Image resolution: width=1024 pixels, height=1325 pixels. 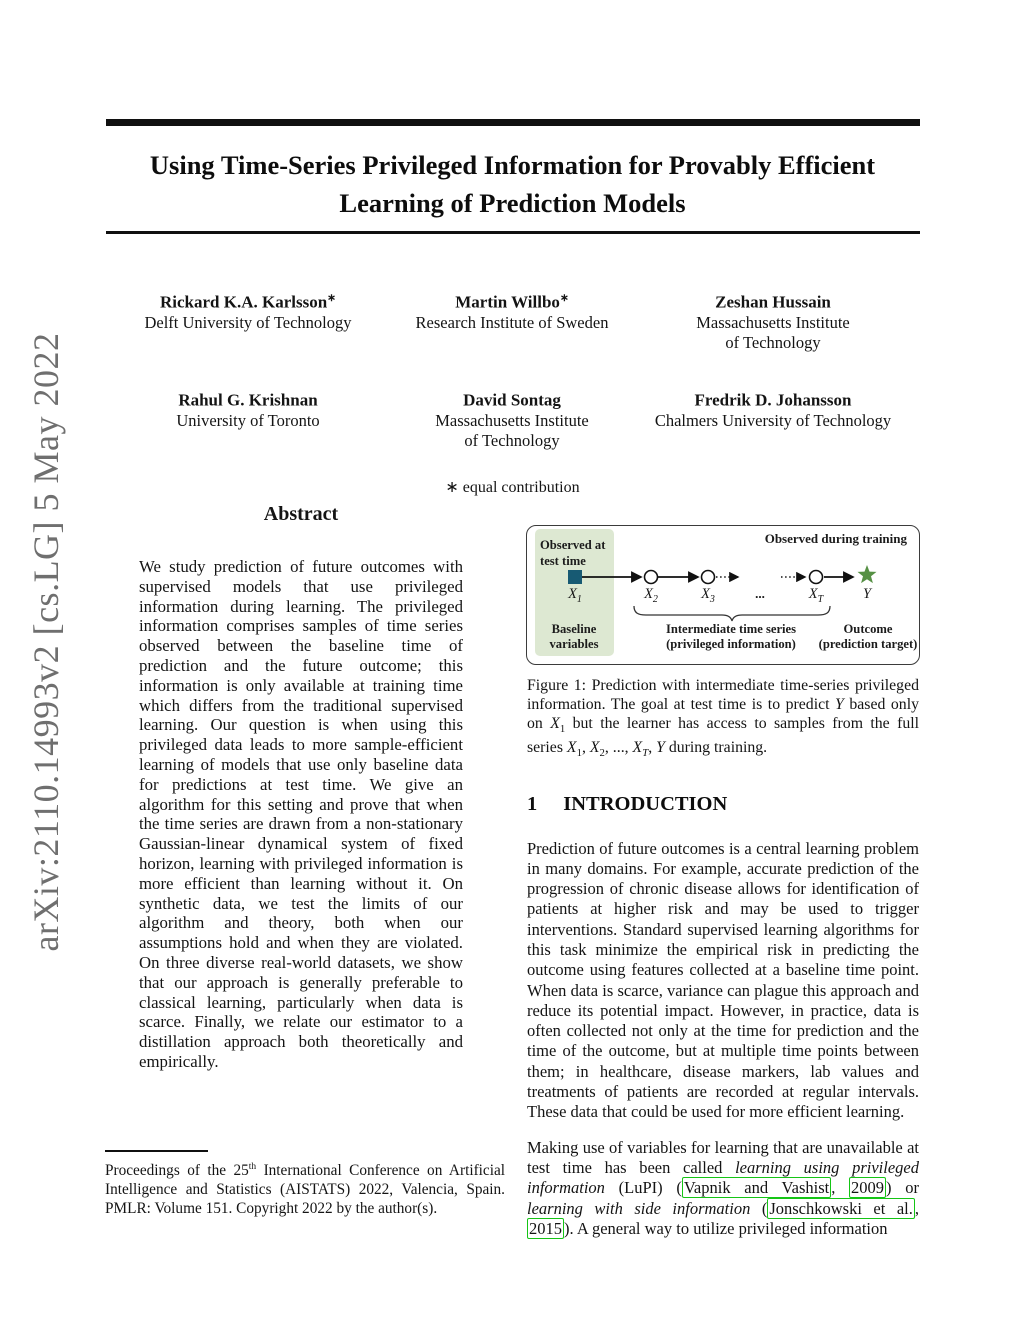 What do you see at coordinates (512, 487) in the screenshot?
I see `equal-contribution-note: ∗ equal contribution` at bounding box center [512, 487].